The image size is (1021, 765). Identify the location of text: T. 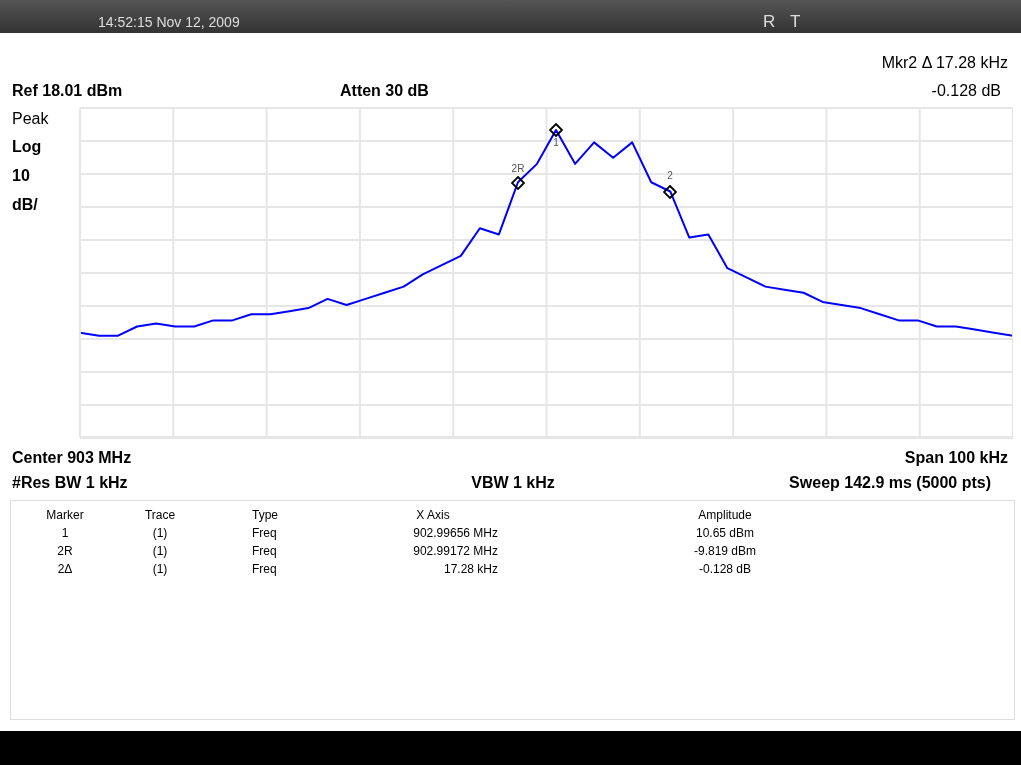
(795, 22).